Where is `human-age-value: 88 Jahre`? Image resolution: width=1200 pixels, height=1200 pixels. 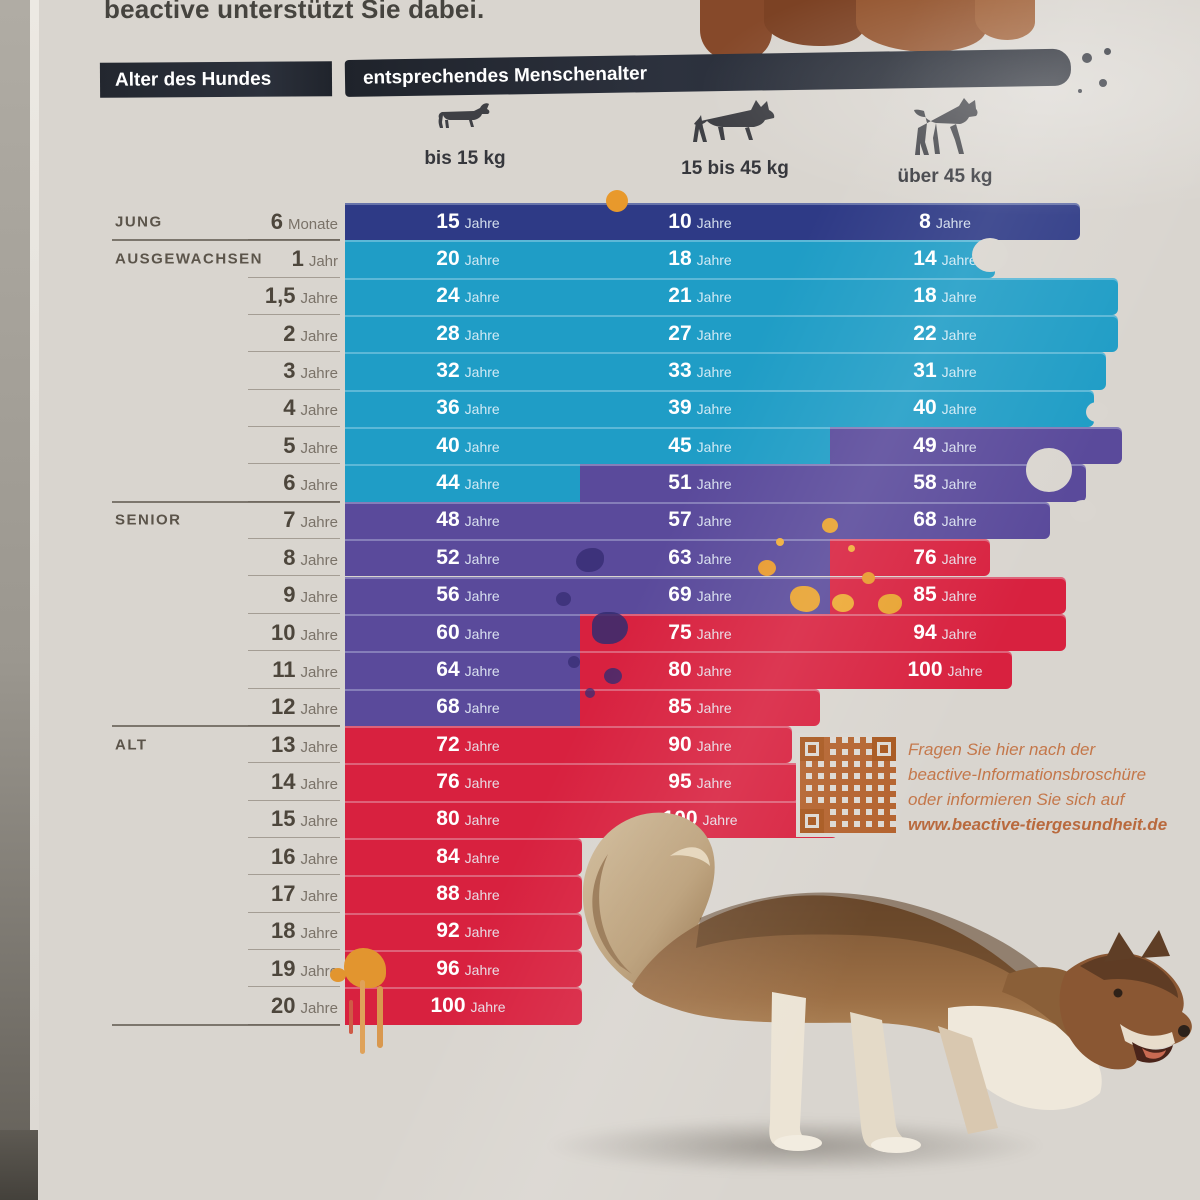 human-age-value: 88 Jahre is located at coordinates (468, 893).